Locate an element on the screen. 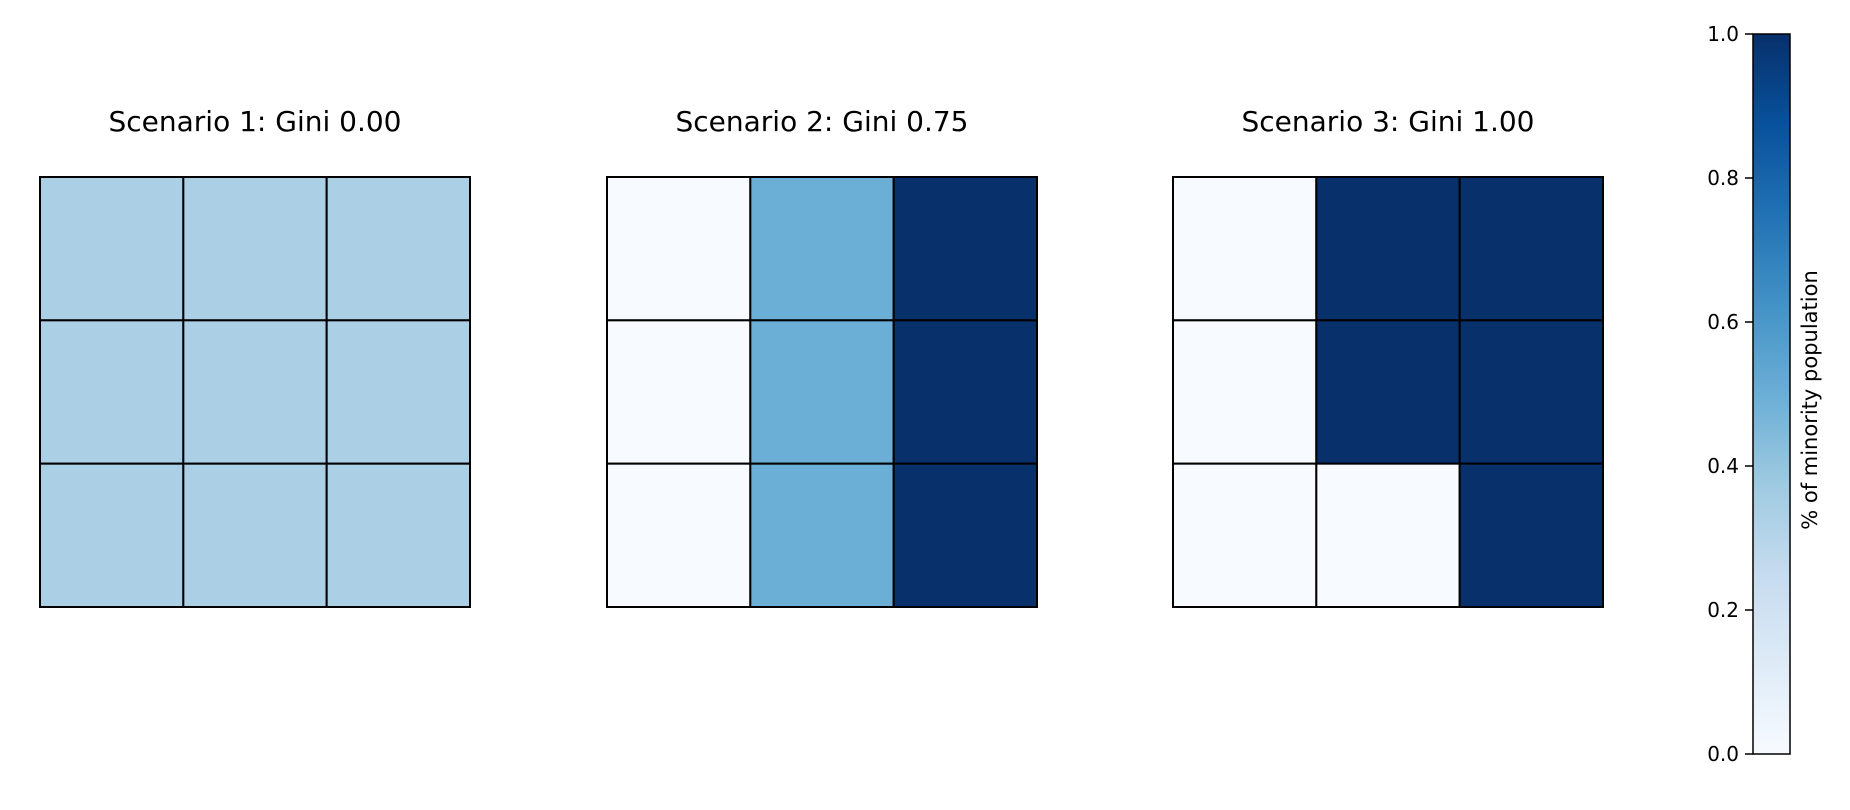 Image resolution: width=1850 pixels, height=810 pixels. colorbar-tick: 1.0 is located at coordinates (1730, 34).